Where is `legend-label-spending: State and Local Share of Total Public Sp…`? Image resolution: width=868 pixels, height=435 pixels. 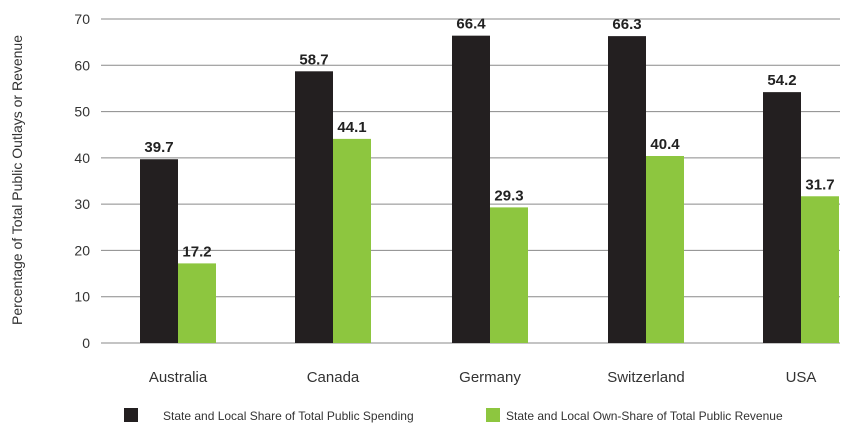 legend-label-spending: State and Local Share of Total Public Sp… is located at coordinates (288, 416).